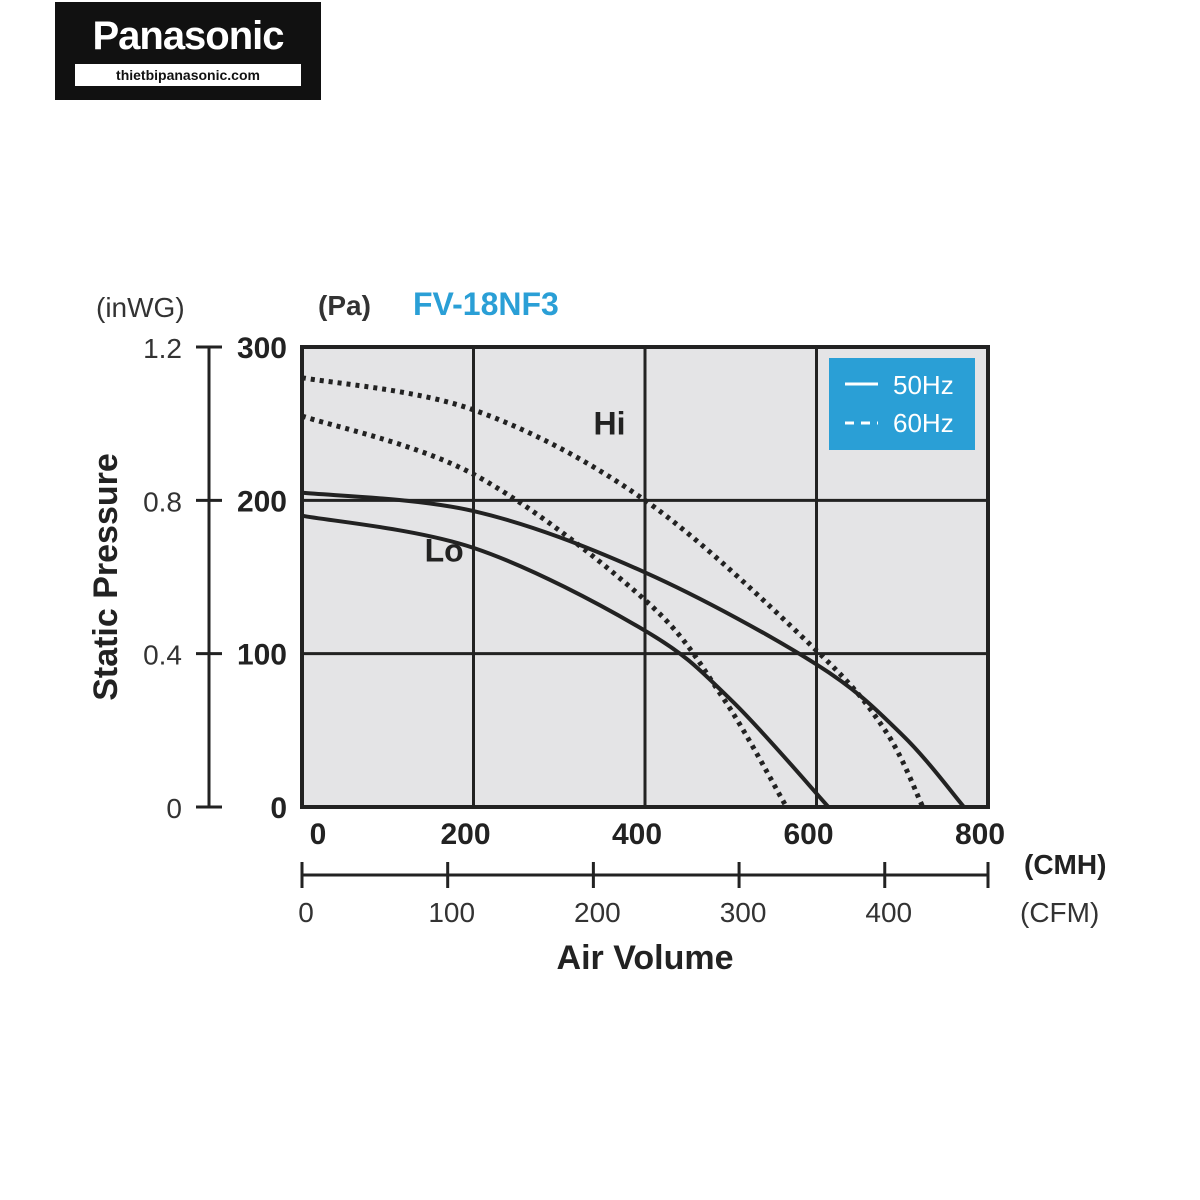 Image resolution: width=1200 pixels, height=1200 pixels. Describe the element at coordinates (162, 501) in the screenshot. I see `y2-tick-label: 0.8` at that location.